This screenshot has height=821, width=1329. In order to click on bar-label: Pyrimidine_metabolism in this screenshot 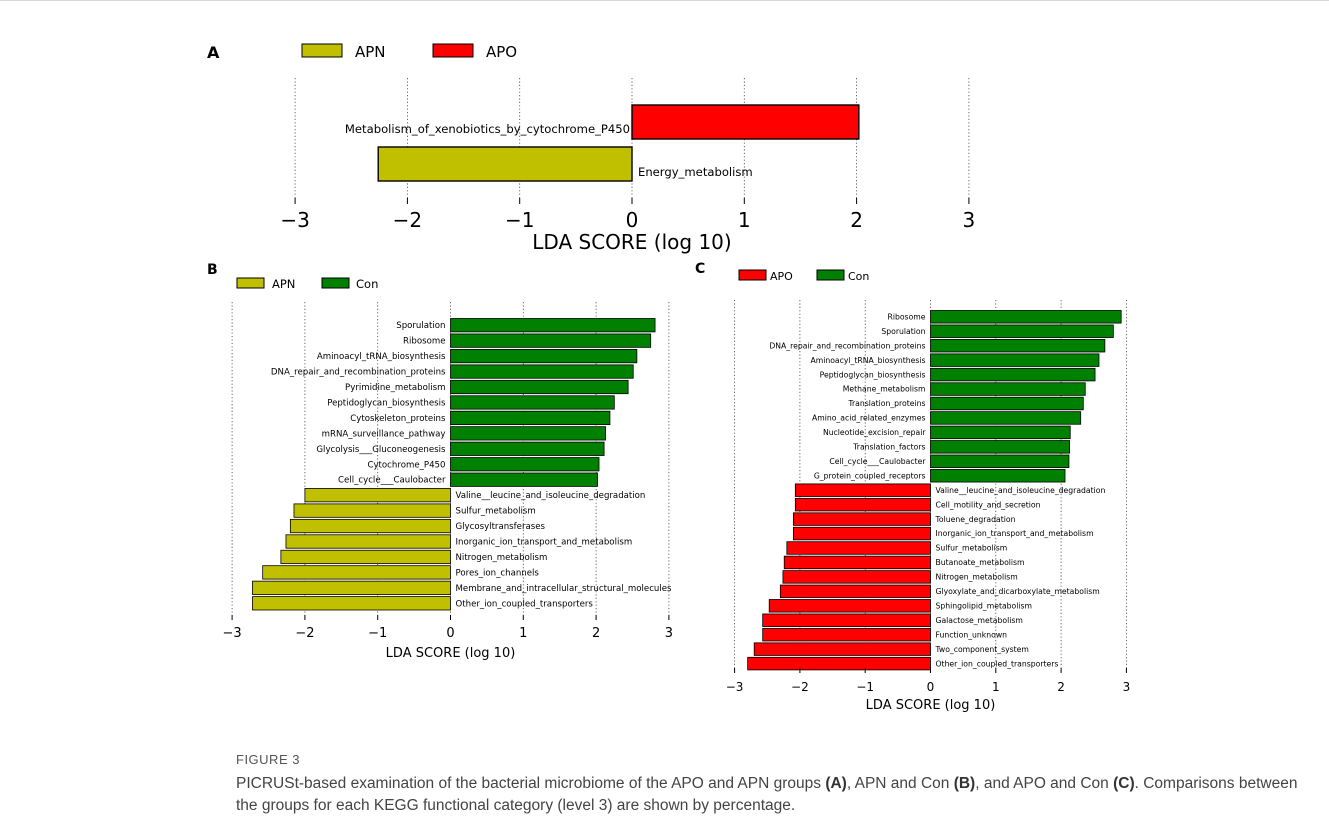, I will do `click(395, 388)`.